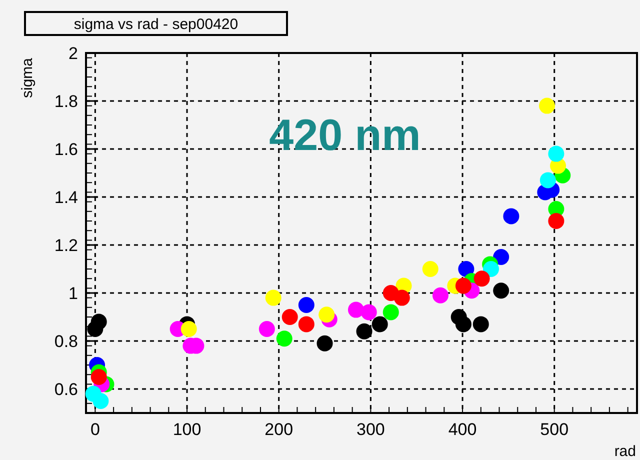 This screenshot has height=460, width=640. What do you see at coordinates (66, 197) in the screenshot?
I see `y-tick-label: 1.4` at bounding box center [66, 197].